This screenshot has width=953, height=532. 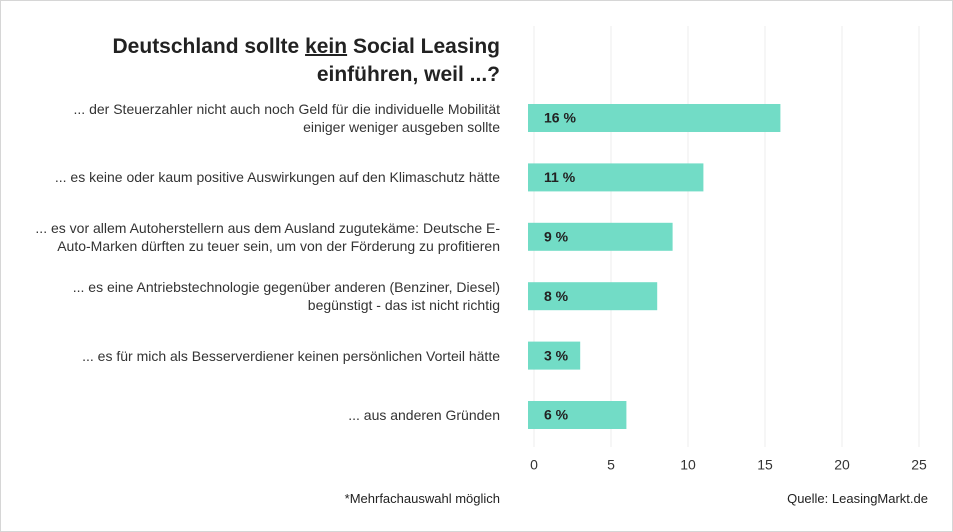 I want to click on x-tick-label: 0, so click(x=534, y=465).